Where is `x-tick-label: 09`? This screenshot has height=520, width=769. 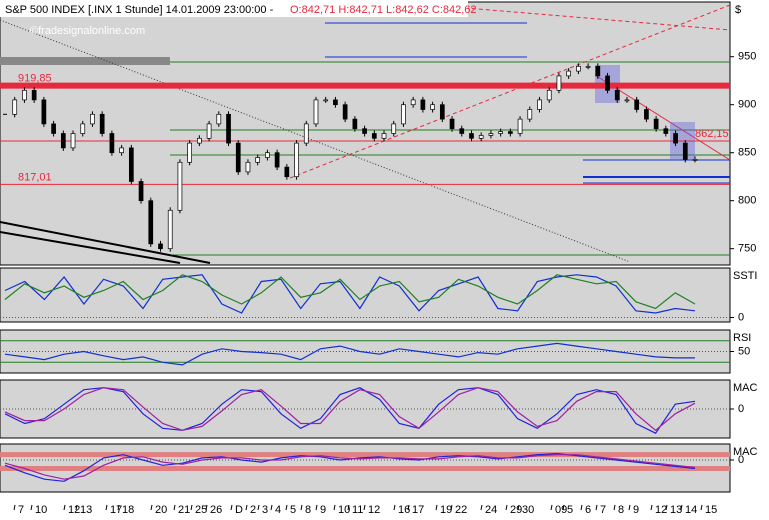 x-tick-label: 09 is located at coordinates (561, 510).